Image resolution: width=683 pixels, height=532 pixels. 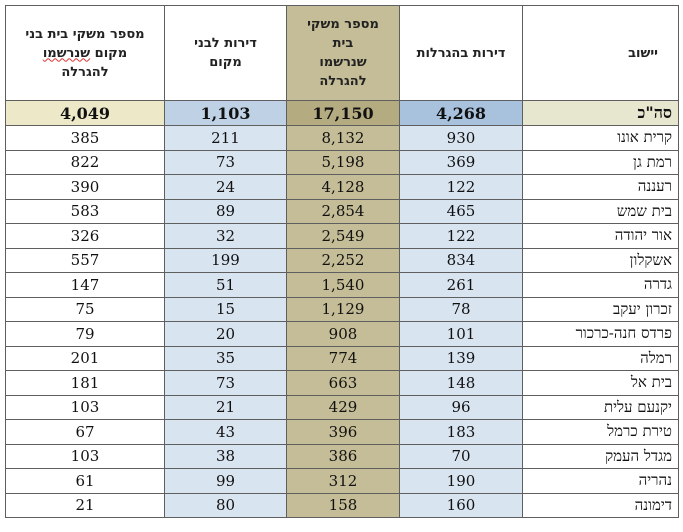 What do you see at coordinates (600, 383) in the screenshot?
I see `cell-locality: בית אל` at bounding box center [600, 383].